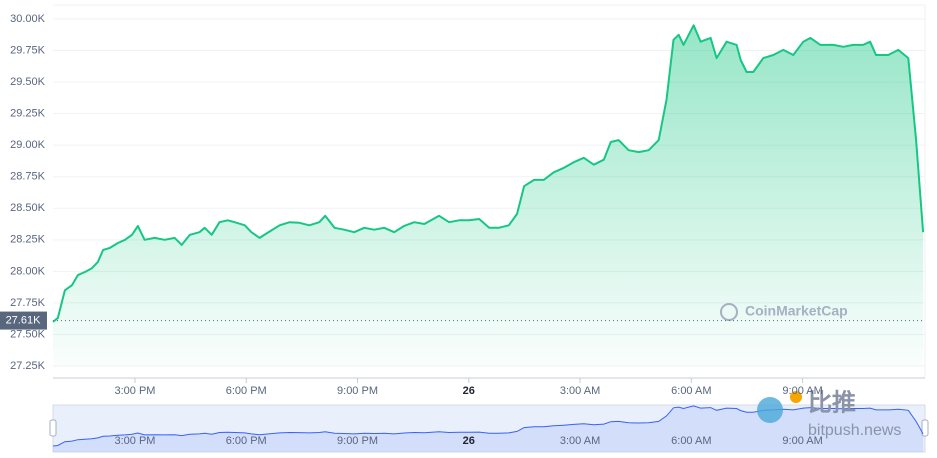  I want to click on navigator-tick-label: 9:00 PM, so click(357, 441).